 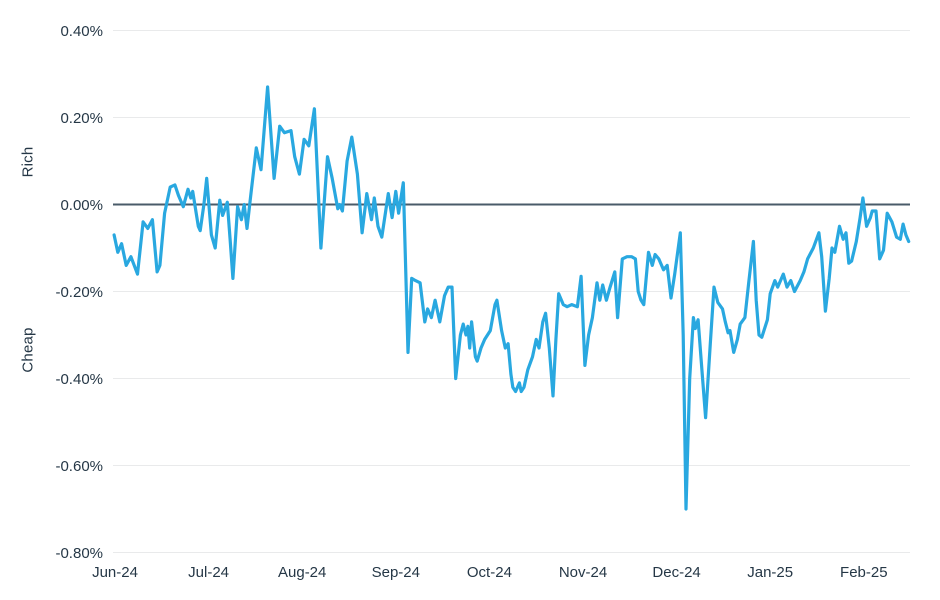 I want to click on y-tick-label: -0.20%, so click(x=79, y=292).